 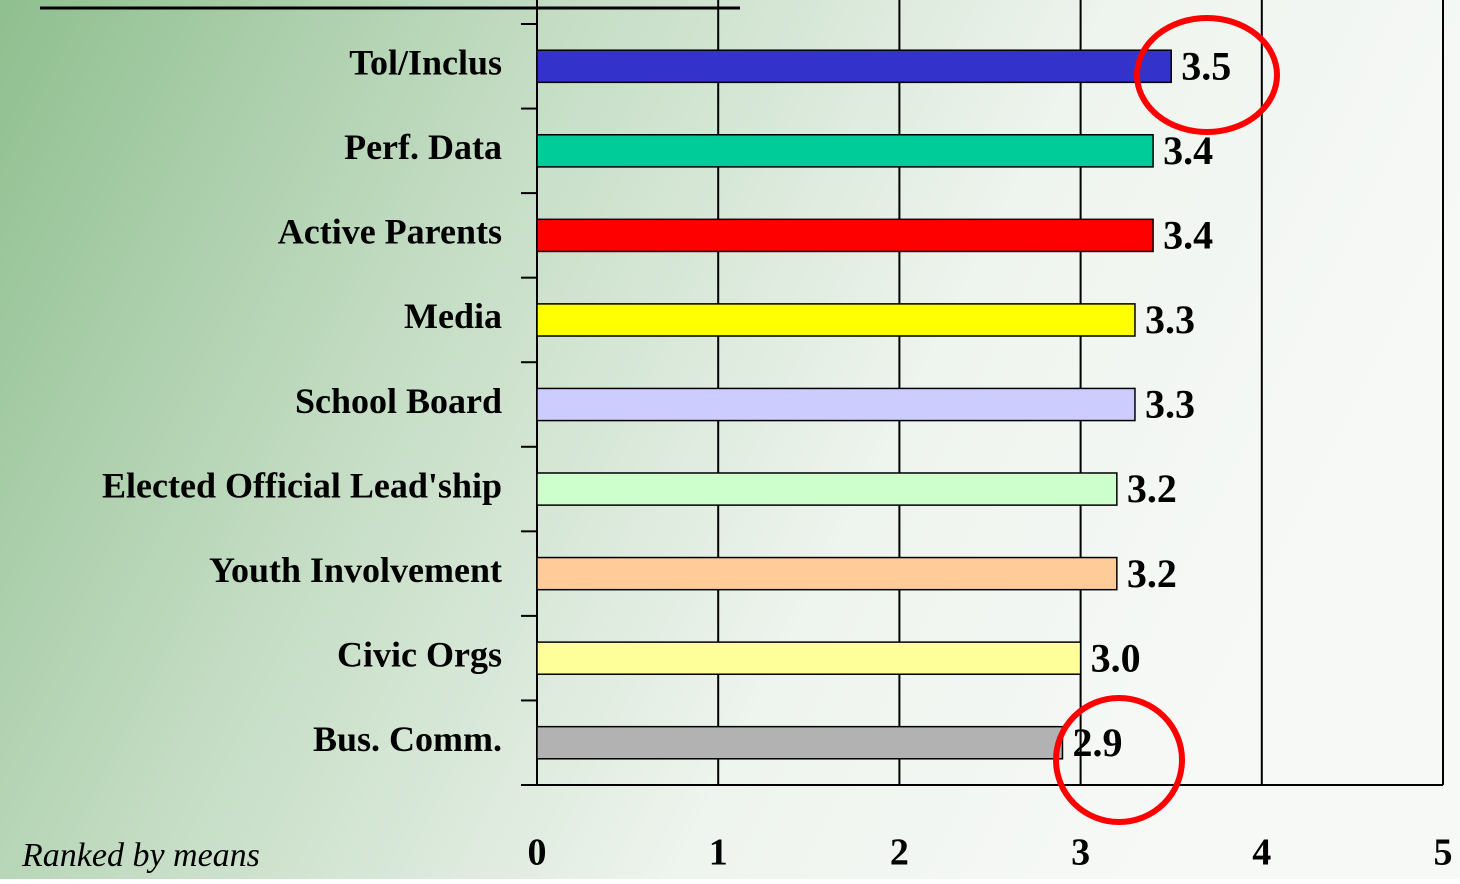 I want to click on y-tick-label: Youth Involvement, so click(x=355, y=570).